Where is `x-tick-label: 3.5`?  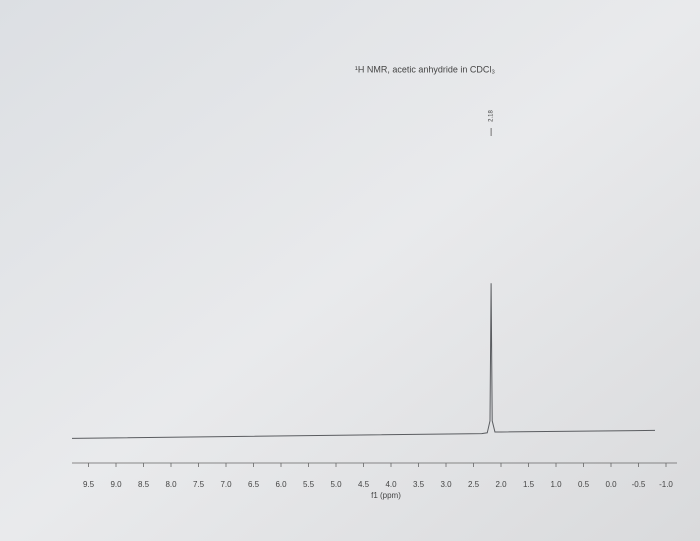
x-tick-label: 3.5 is located at coordinates (419, 484).